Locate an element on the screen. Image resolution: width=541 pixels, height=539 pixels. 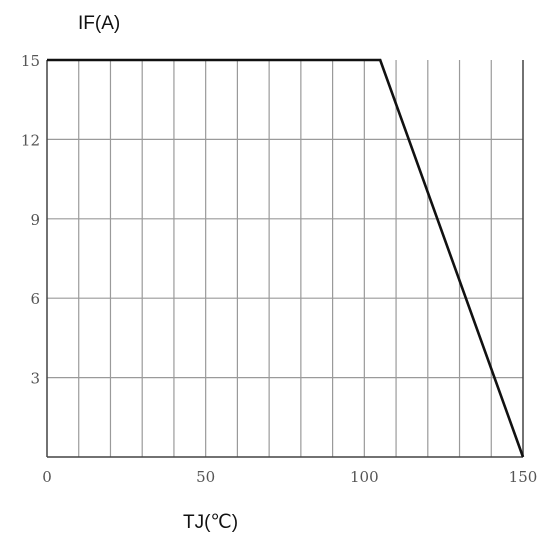
y-tick-label: 3 is located at coordinates (35, 379).